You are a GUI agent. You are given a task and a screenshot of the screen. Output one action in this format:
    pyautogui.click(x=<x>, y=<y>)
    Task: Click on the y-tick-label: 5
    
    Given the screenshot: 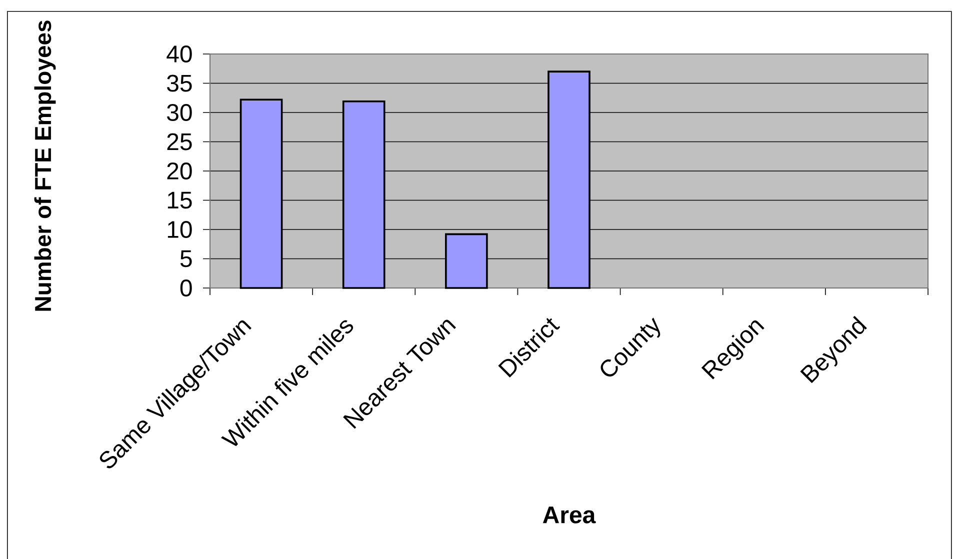 What is the action you would take?
    pyautogui.click(x=186, y=259)
    